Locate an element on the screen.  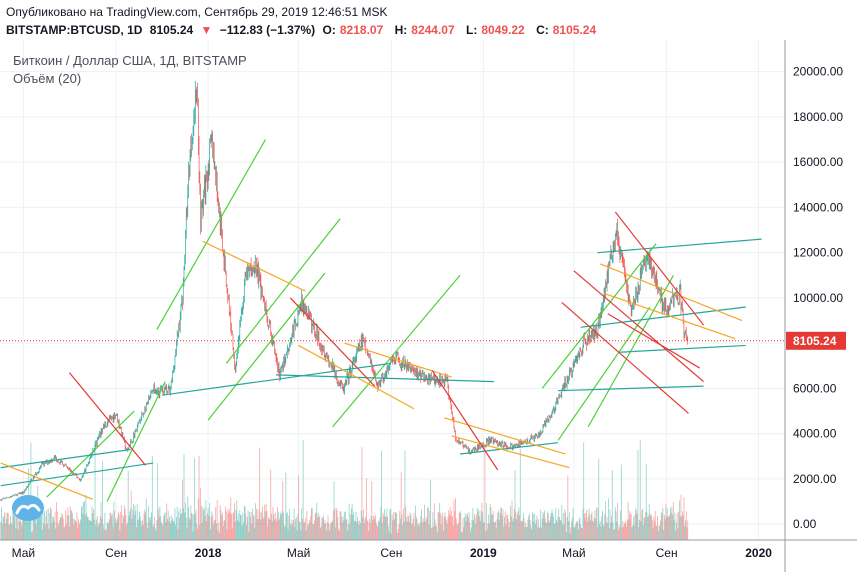
price-tick-label: 10000.00 is located at coordinates (818, 298).